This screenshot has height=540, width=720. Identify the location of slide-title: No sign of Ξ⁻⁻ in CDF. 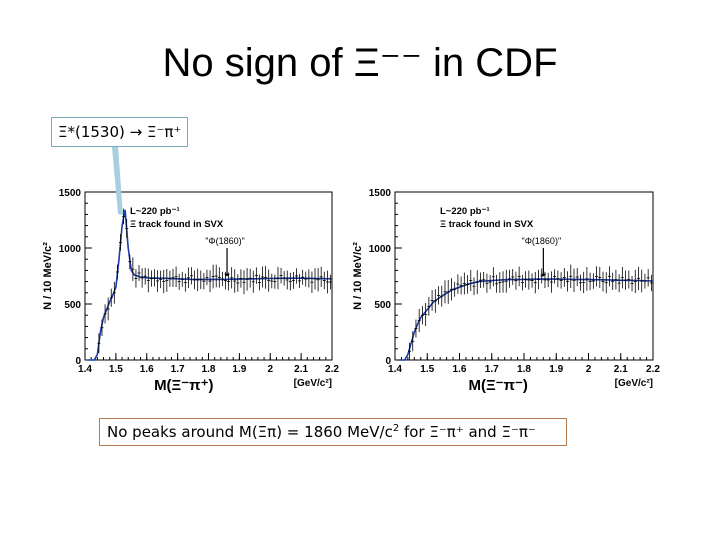
(360, 63).